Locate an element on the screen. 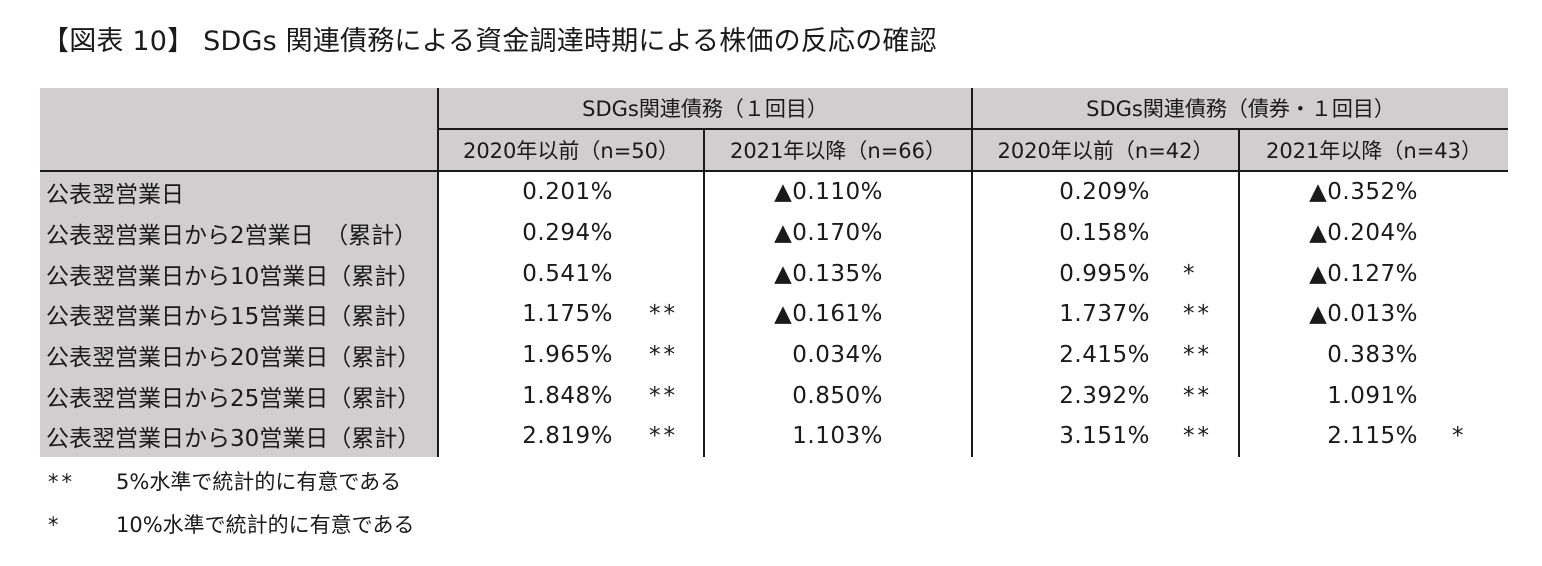  table-row: 公表翌営業日 0.201% ▲0.110% 0.209% ▲0.352% is located at coordinates (774, 192).